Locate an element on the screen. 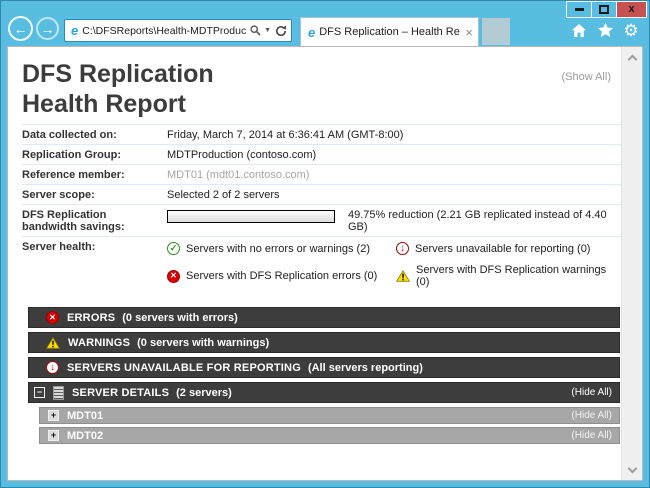 Image resolution: width=650 pixels, height=488 pixels. forward-button: → is located at coordinates (47, 28).